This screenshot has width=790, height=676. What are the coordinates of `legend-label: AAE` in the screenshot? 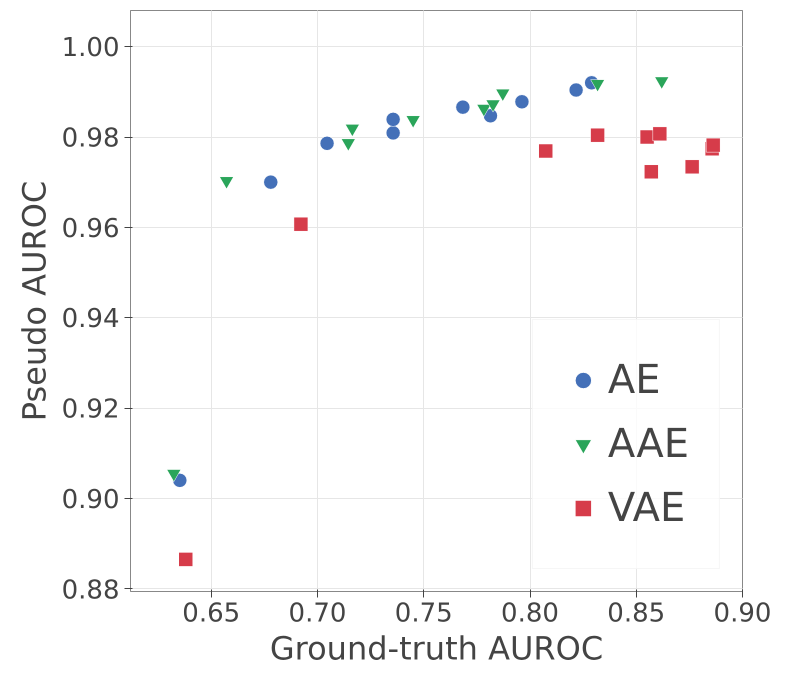 It's located at (648, 444).